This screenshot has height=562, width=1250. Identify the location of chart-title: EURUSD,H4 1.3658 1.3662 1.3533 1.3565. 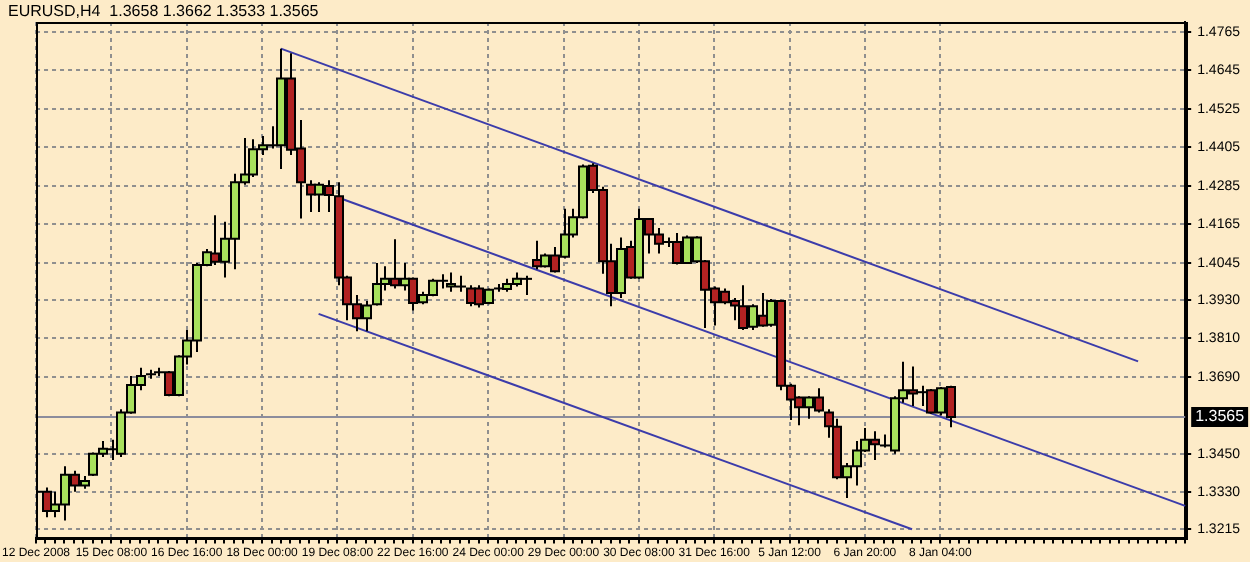
(163, 11).